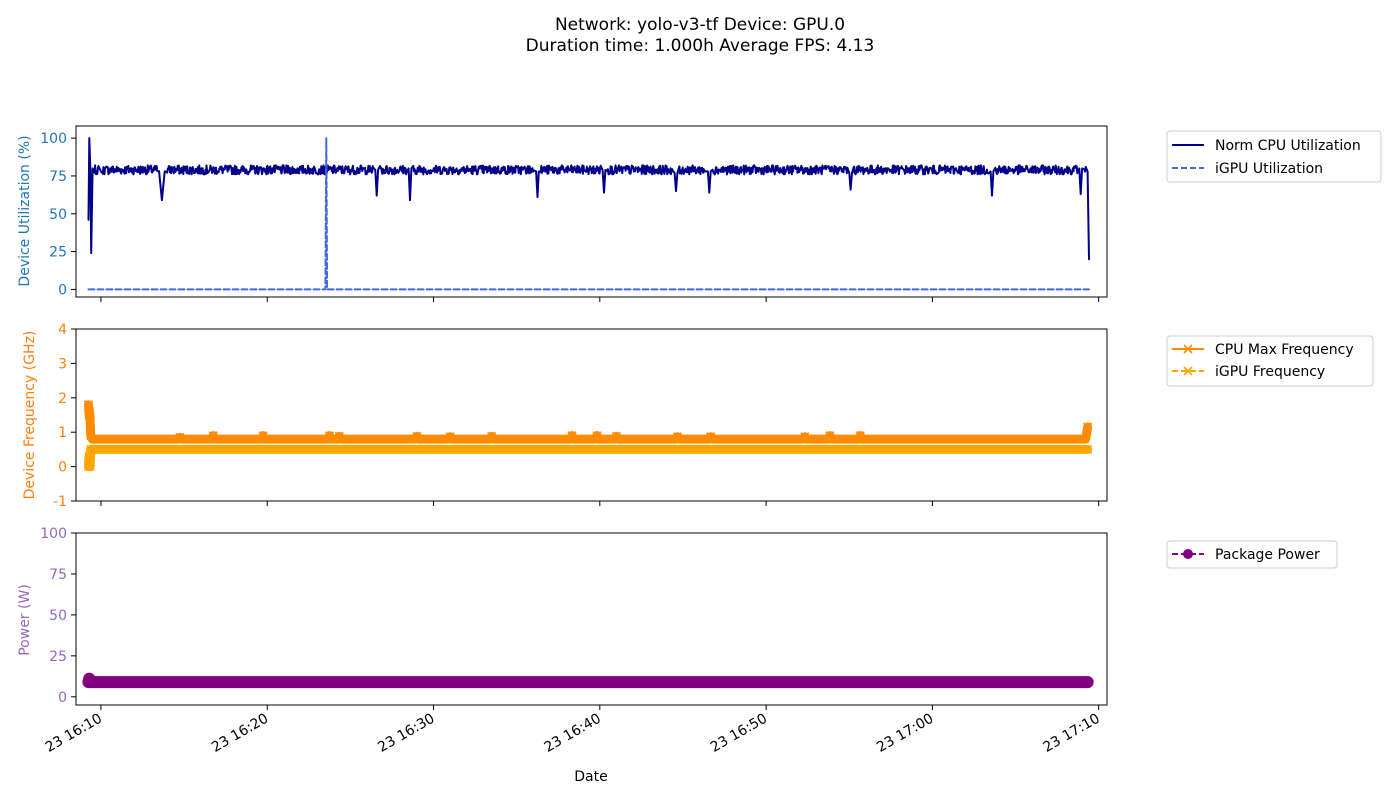 Image resolution: width=1400 pixels, height=800 pixels. I want to click on utilization-legend: Norm CPU Utilization iGPU Utilization, so click(1274, 156).